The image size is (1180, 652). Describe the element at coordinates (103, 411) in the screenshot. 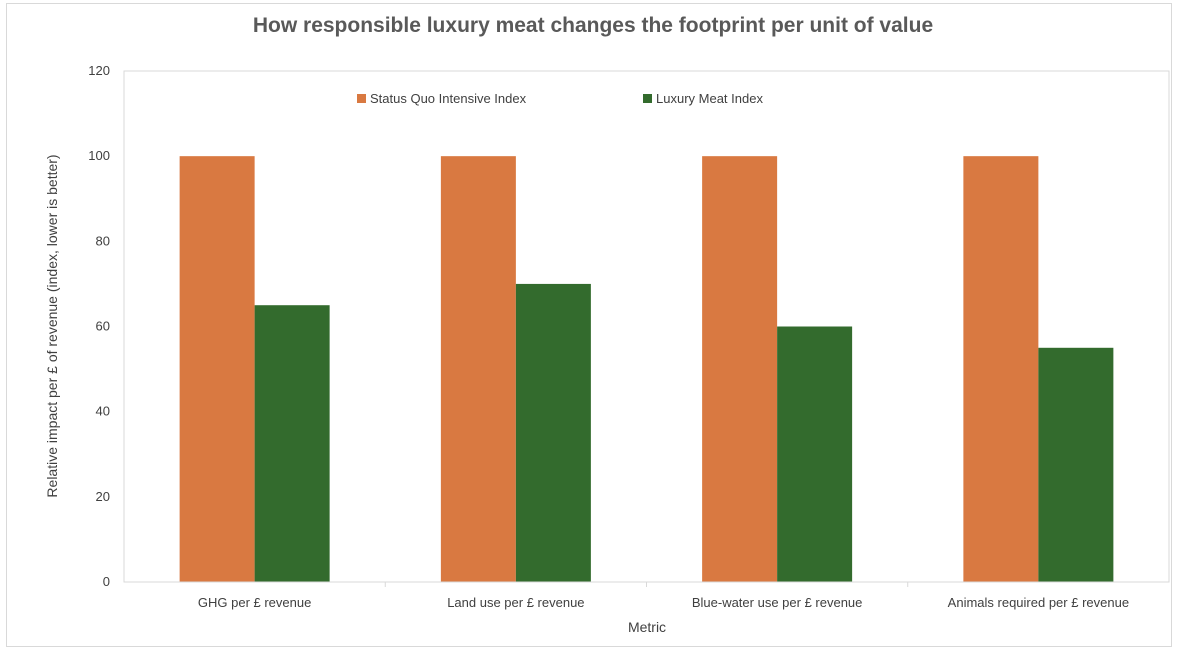

I see `y-tick-label: 40` at that location.